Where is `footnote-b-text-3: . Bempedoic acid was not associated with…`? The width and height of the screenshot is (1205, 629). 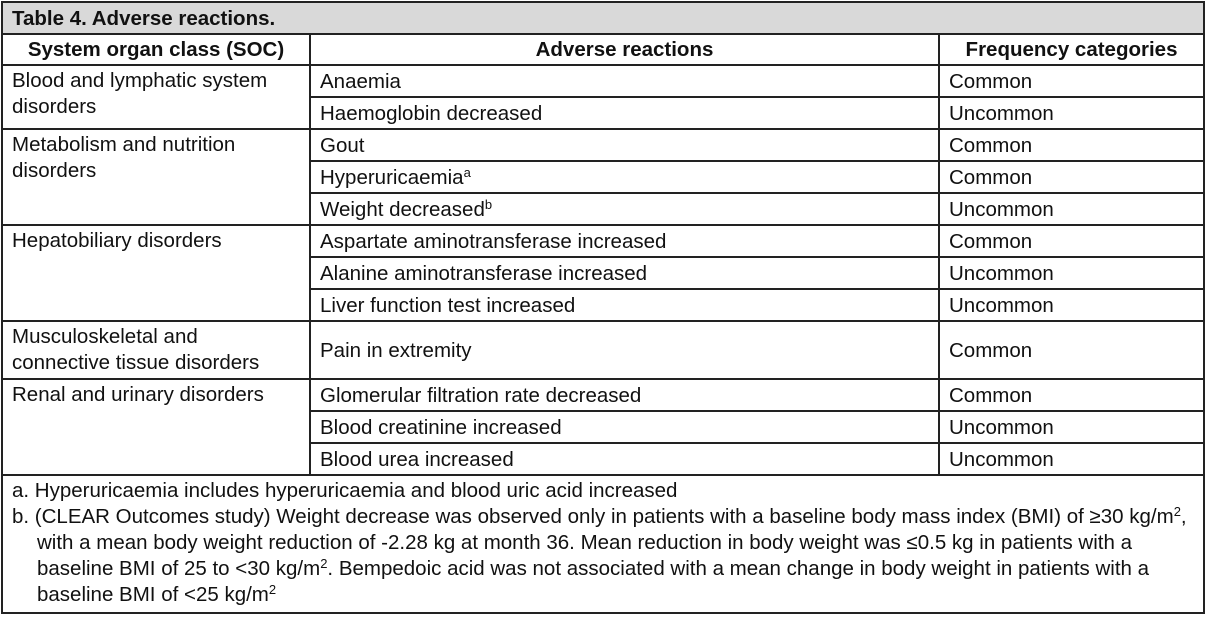
footnote-b-text-3: . Bempedoic acid was not associated with… is located at coordinates (593, 581).